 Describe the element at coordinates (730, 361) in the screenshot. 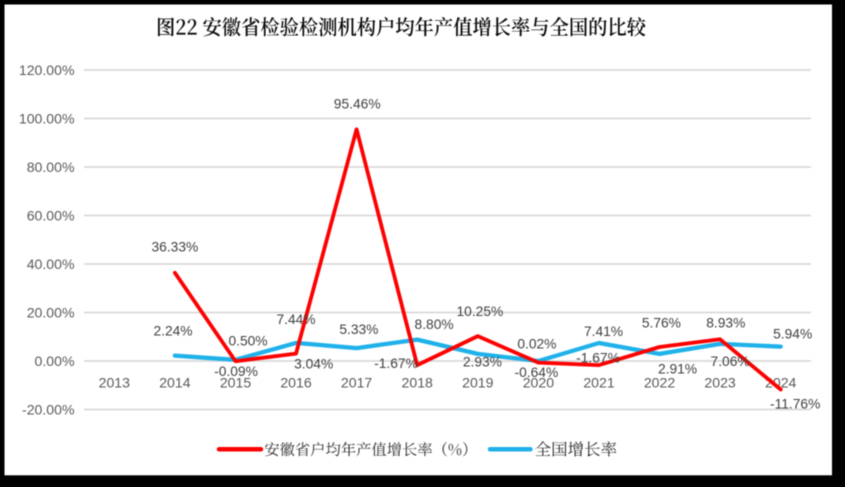

I see `svg-text: 7.06%` at that location.